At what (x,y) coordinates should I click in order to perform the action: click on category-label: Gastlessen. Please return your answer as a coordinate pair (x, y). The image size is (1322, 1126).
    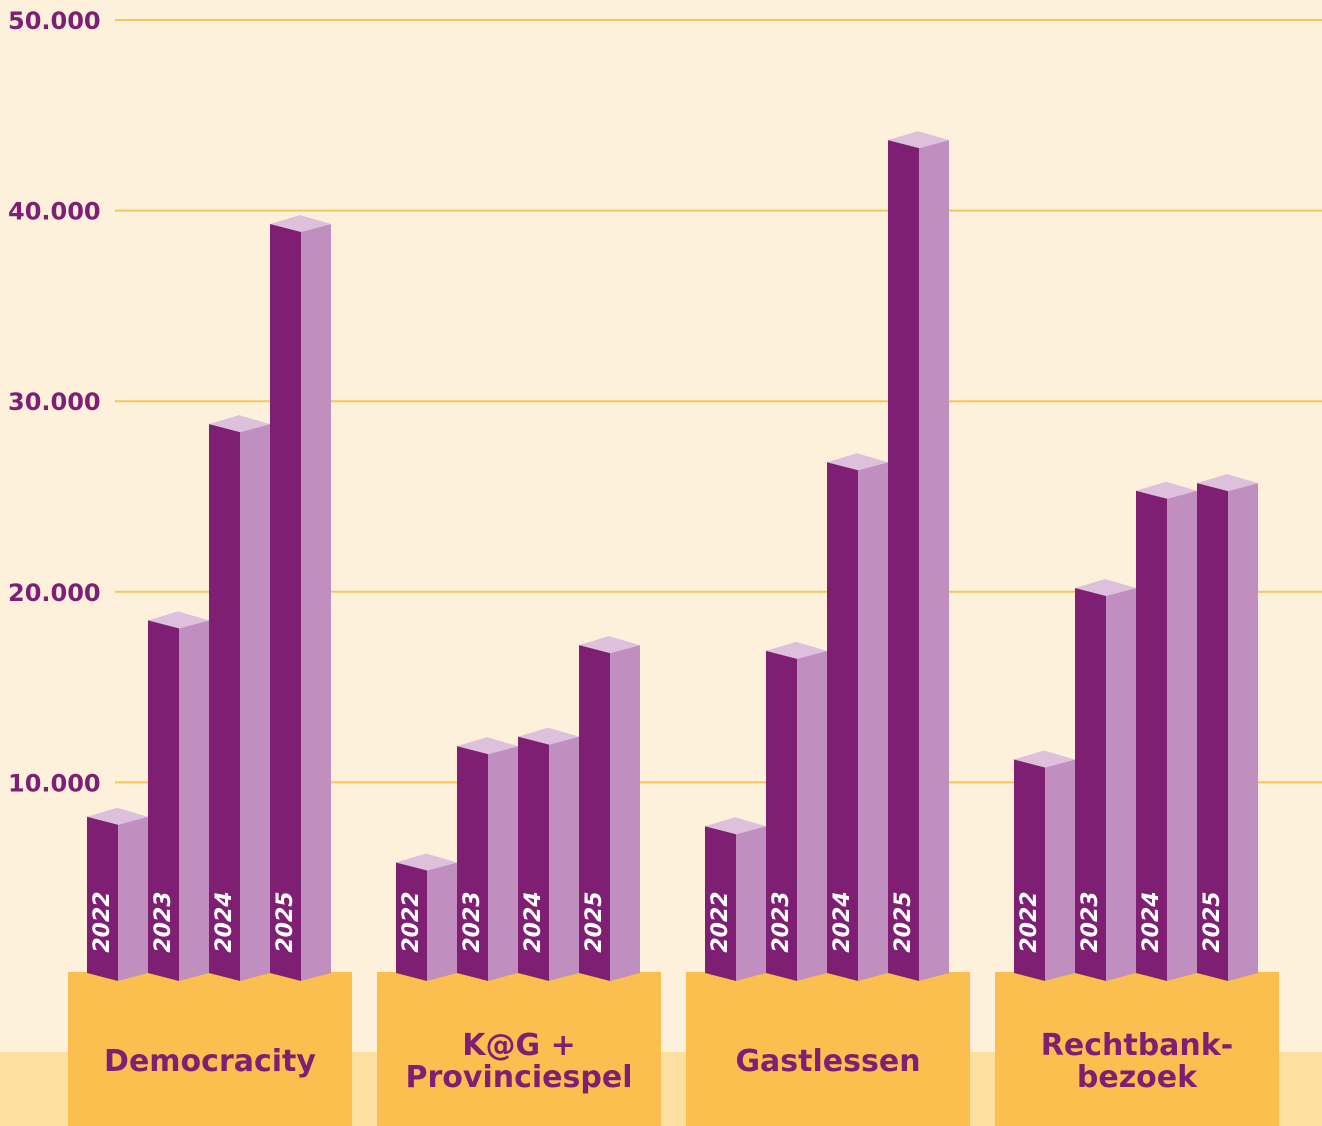
    Looking at the image, I should click on (828, 1061).